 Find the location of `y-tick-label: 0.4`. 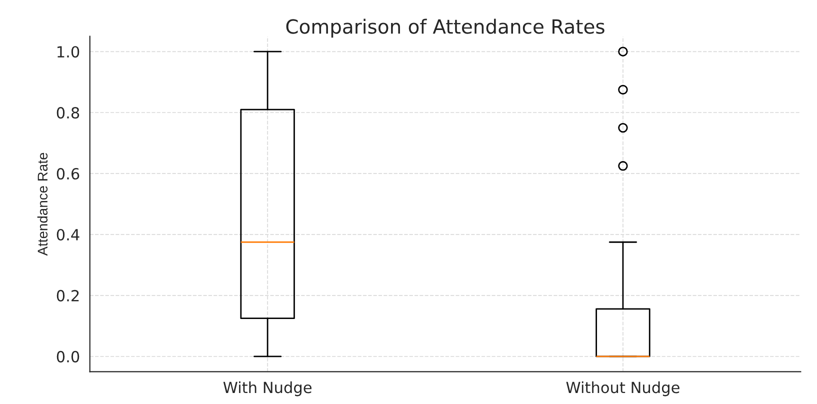

y-tick-label: 0.4 is located at coordinates (68, 234).